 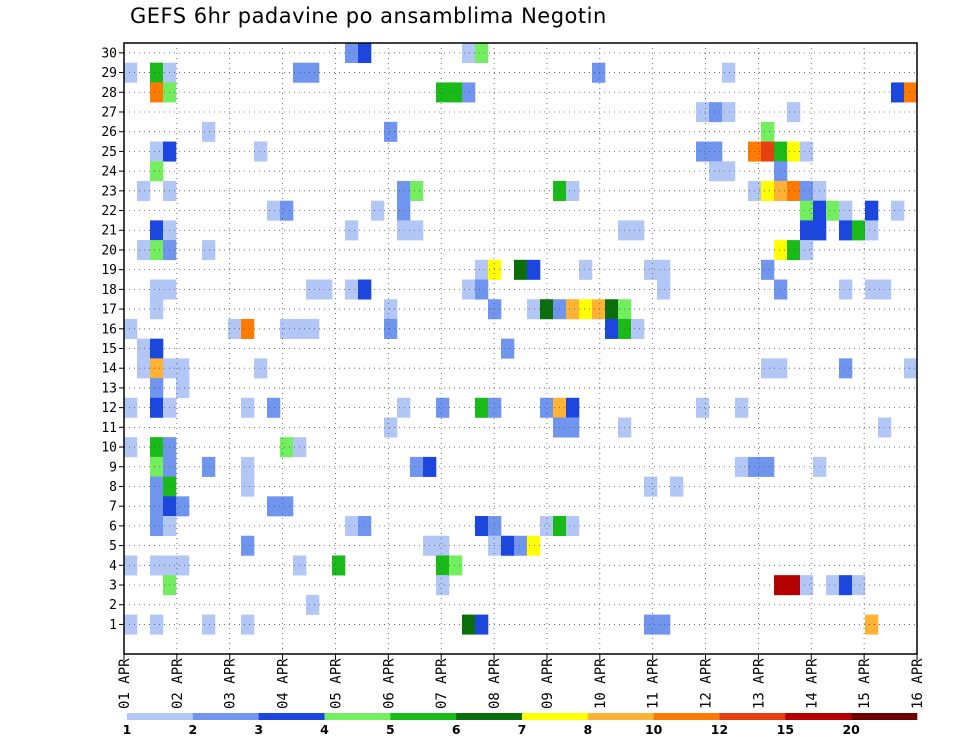 What do you see at coordinates (178, 683) in the screenshot?
I see `x-tick-label: 02 APR` at bounding box center [178, 683].